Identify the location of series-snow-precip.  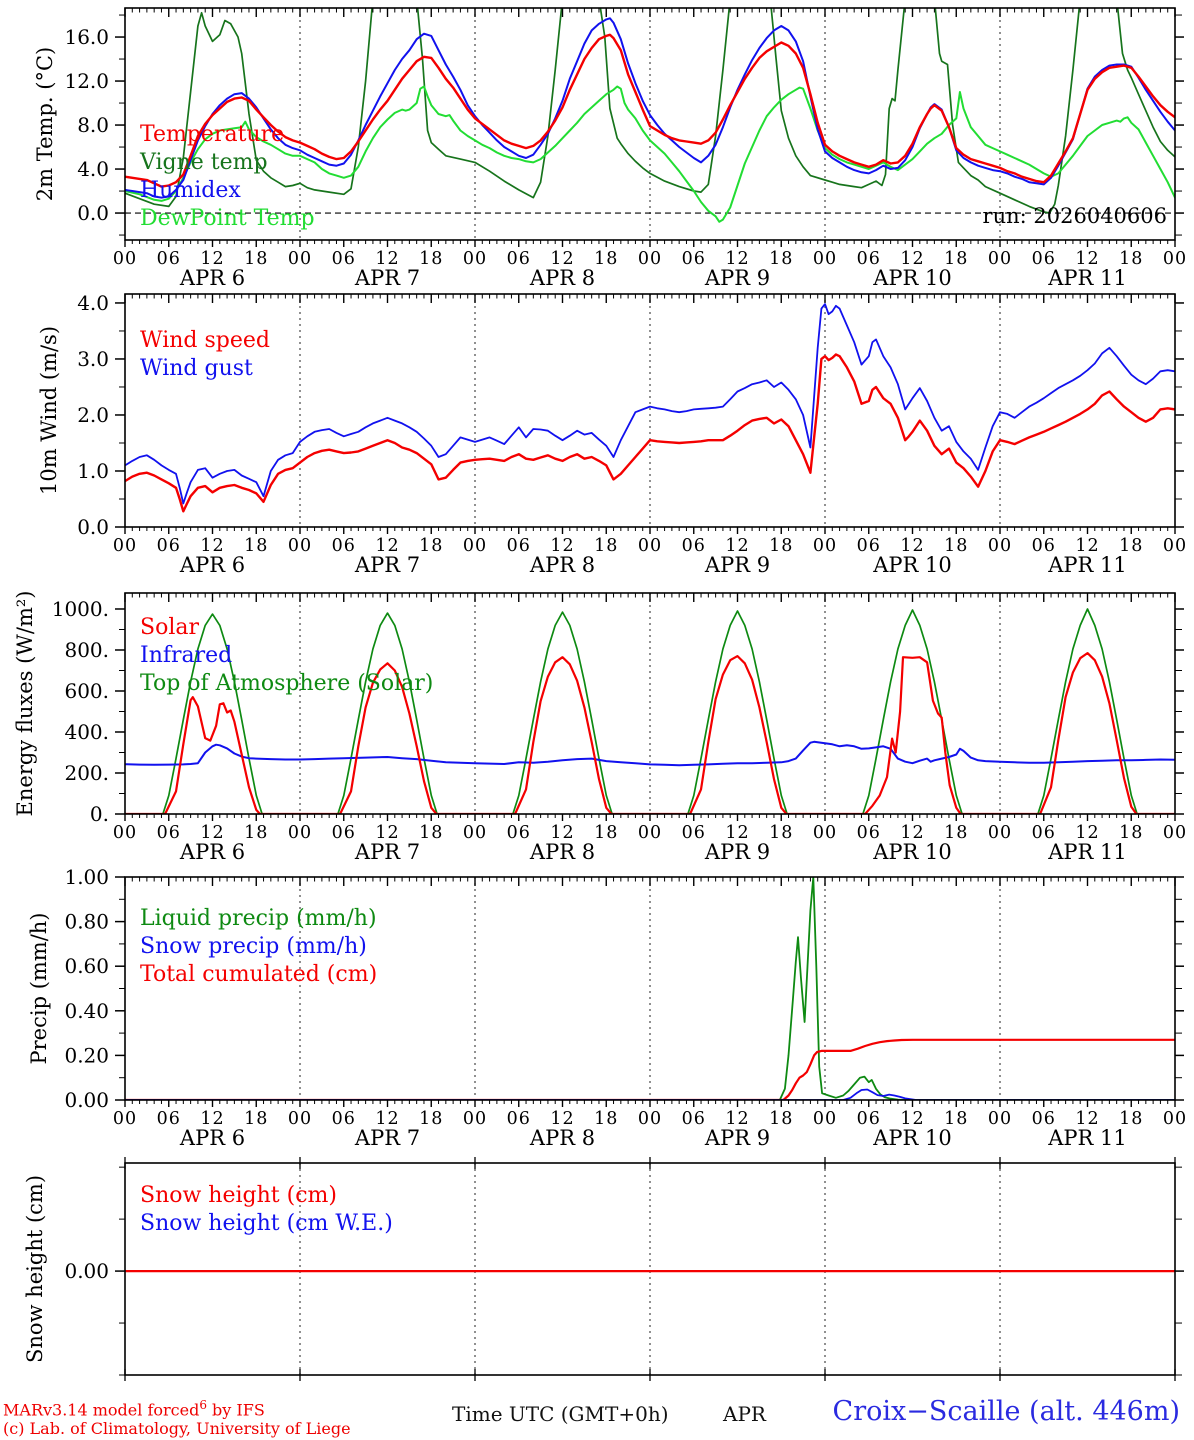
(650, 1094).